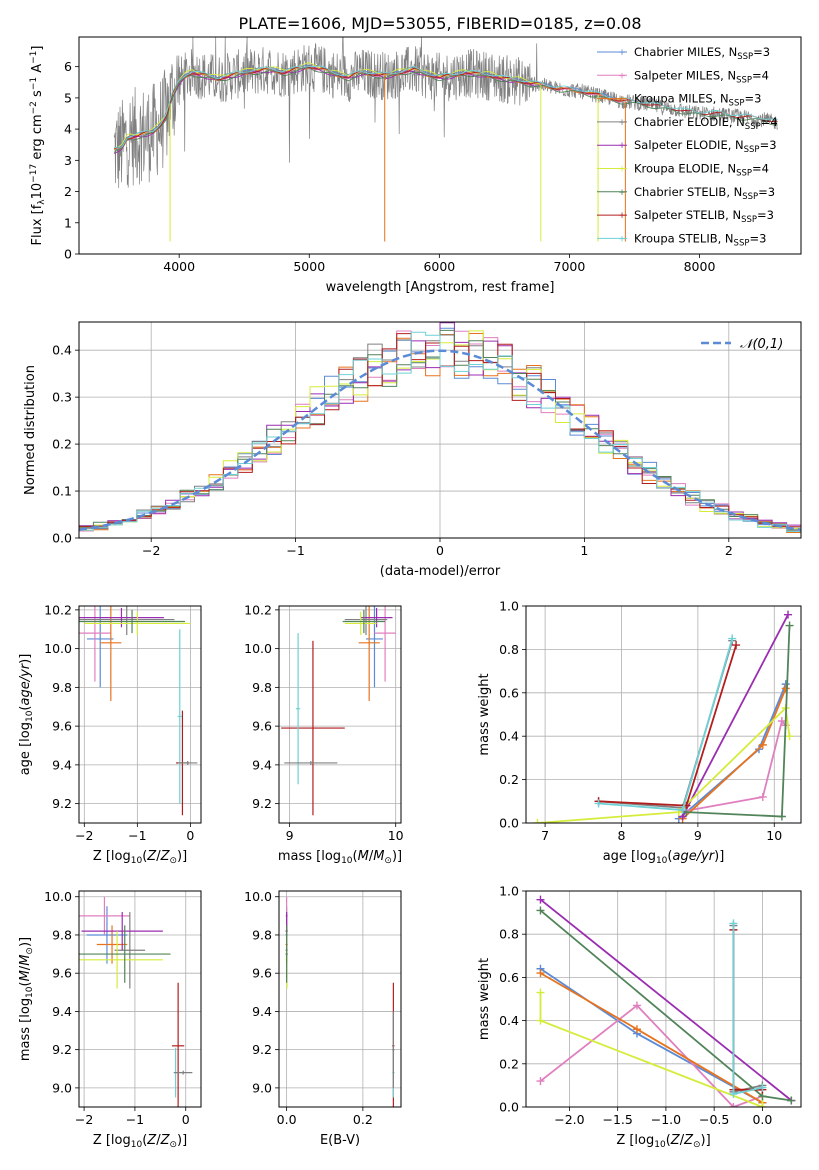  Describe the element at coordinates (440, 440) in the screenshot. I see `normal-reference-curve` at that location.